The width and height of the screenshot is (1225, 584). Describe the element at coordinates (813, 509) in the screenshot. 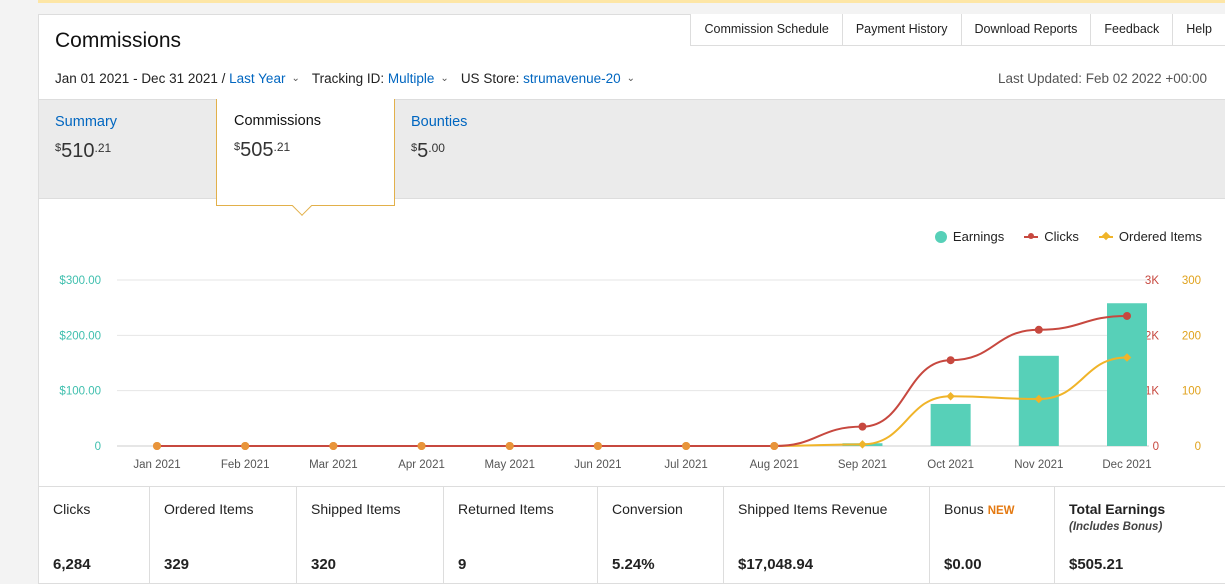

I see `metric-label: Shipped Items Revenue` at that location.